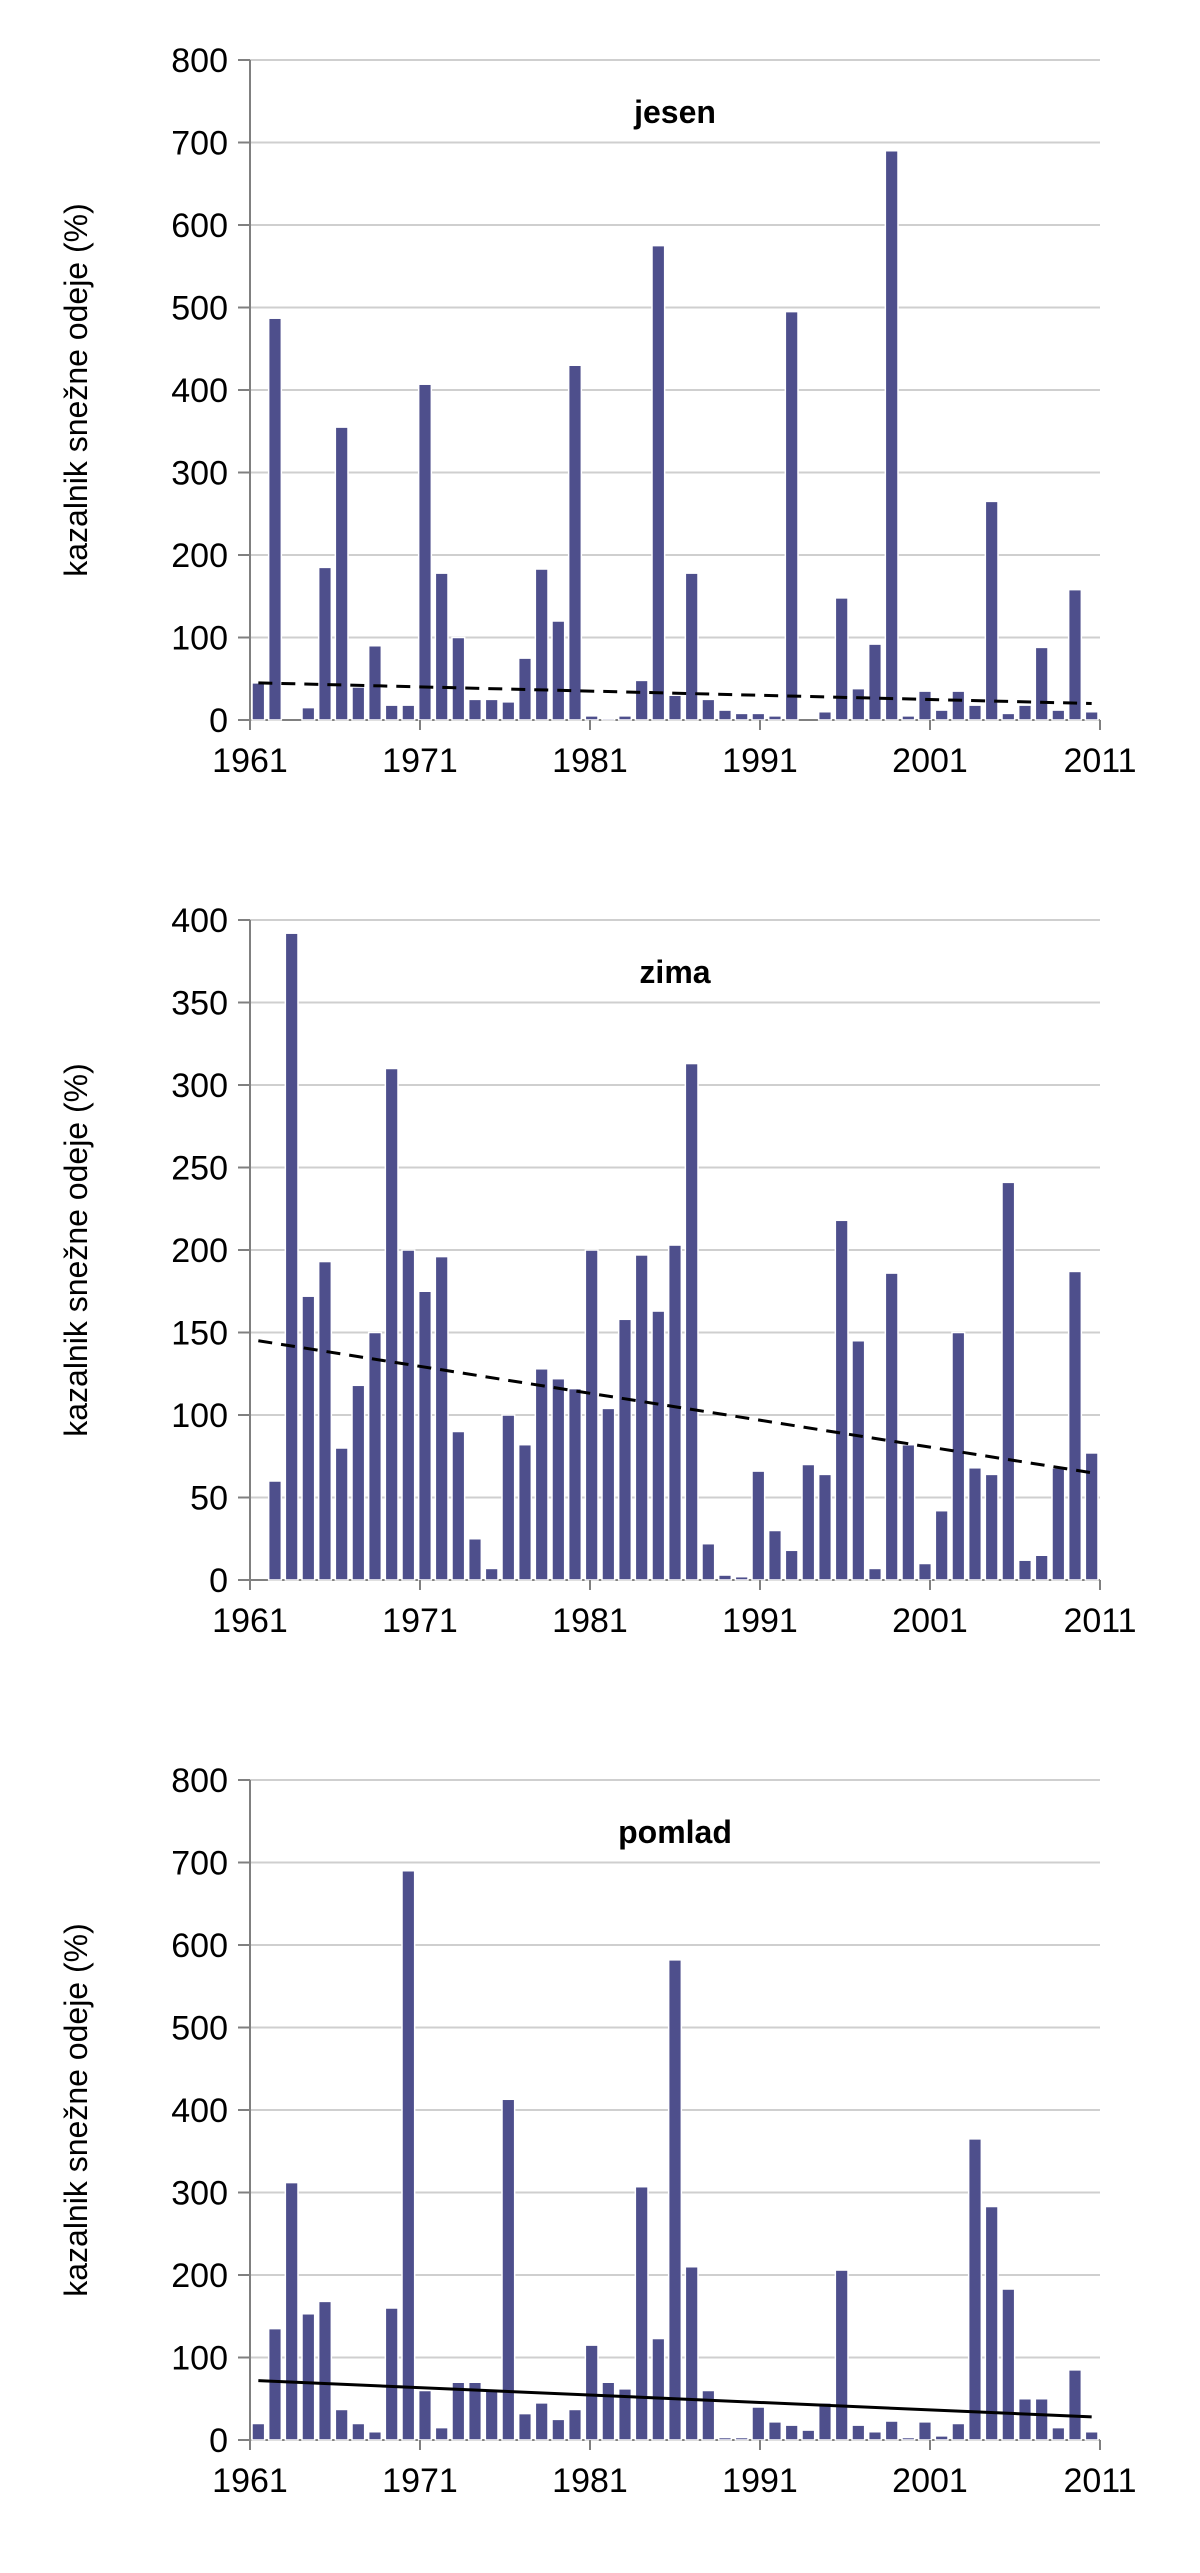 The height and width of the screenshot is (2573, 1200). Describe the element at coordinates (958, 1456) in the screenshot. I see `bar-2003` at that location.